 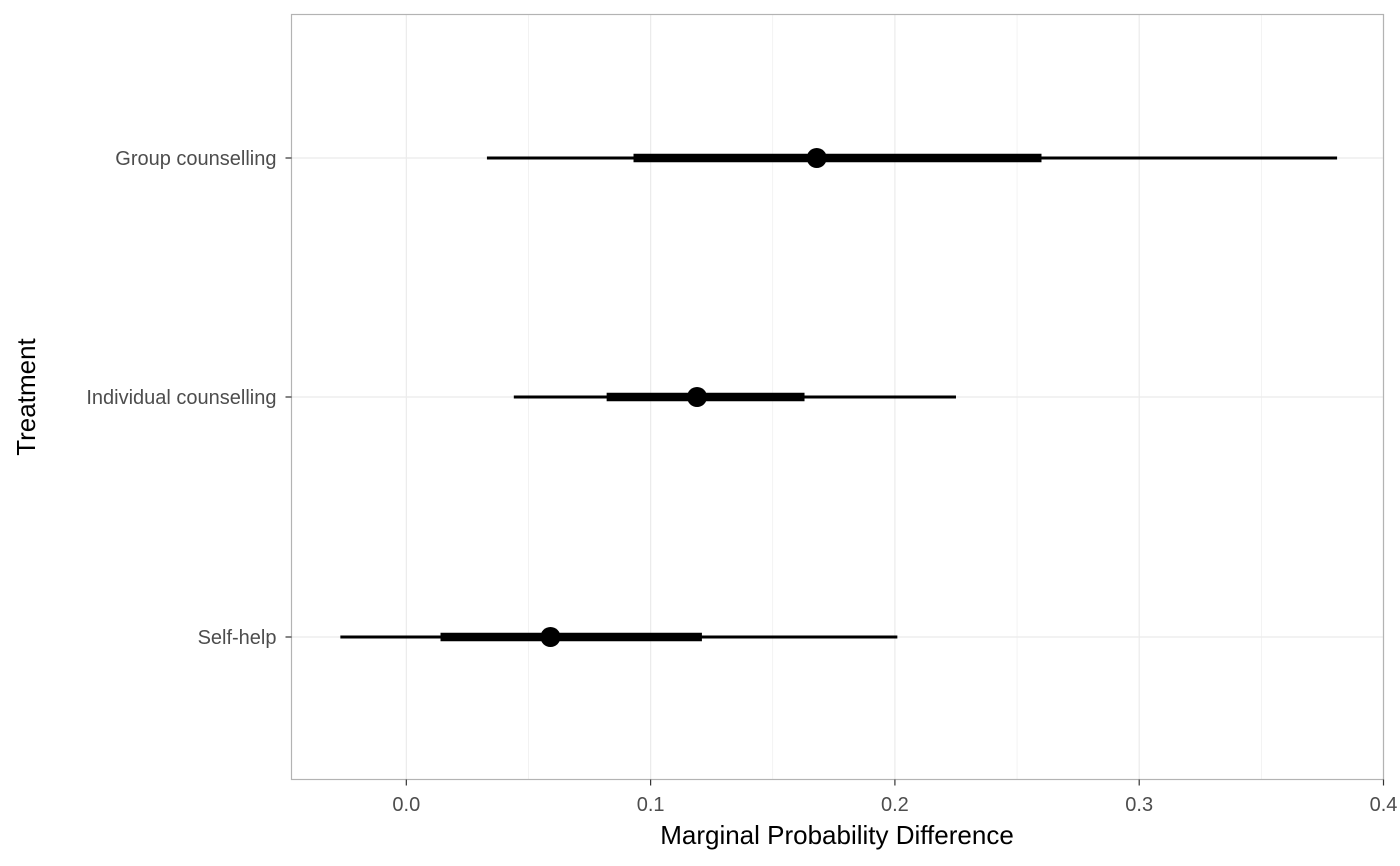 I want to click on point-estimate-individual-counselling, so click(x=697, y=397).